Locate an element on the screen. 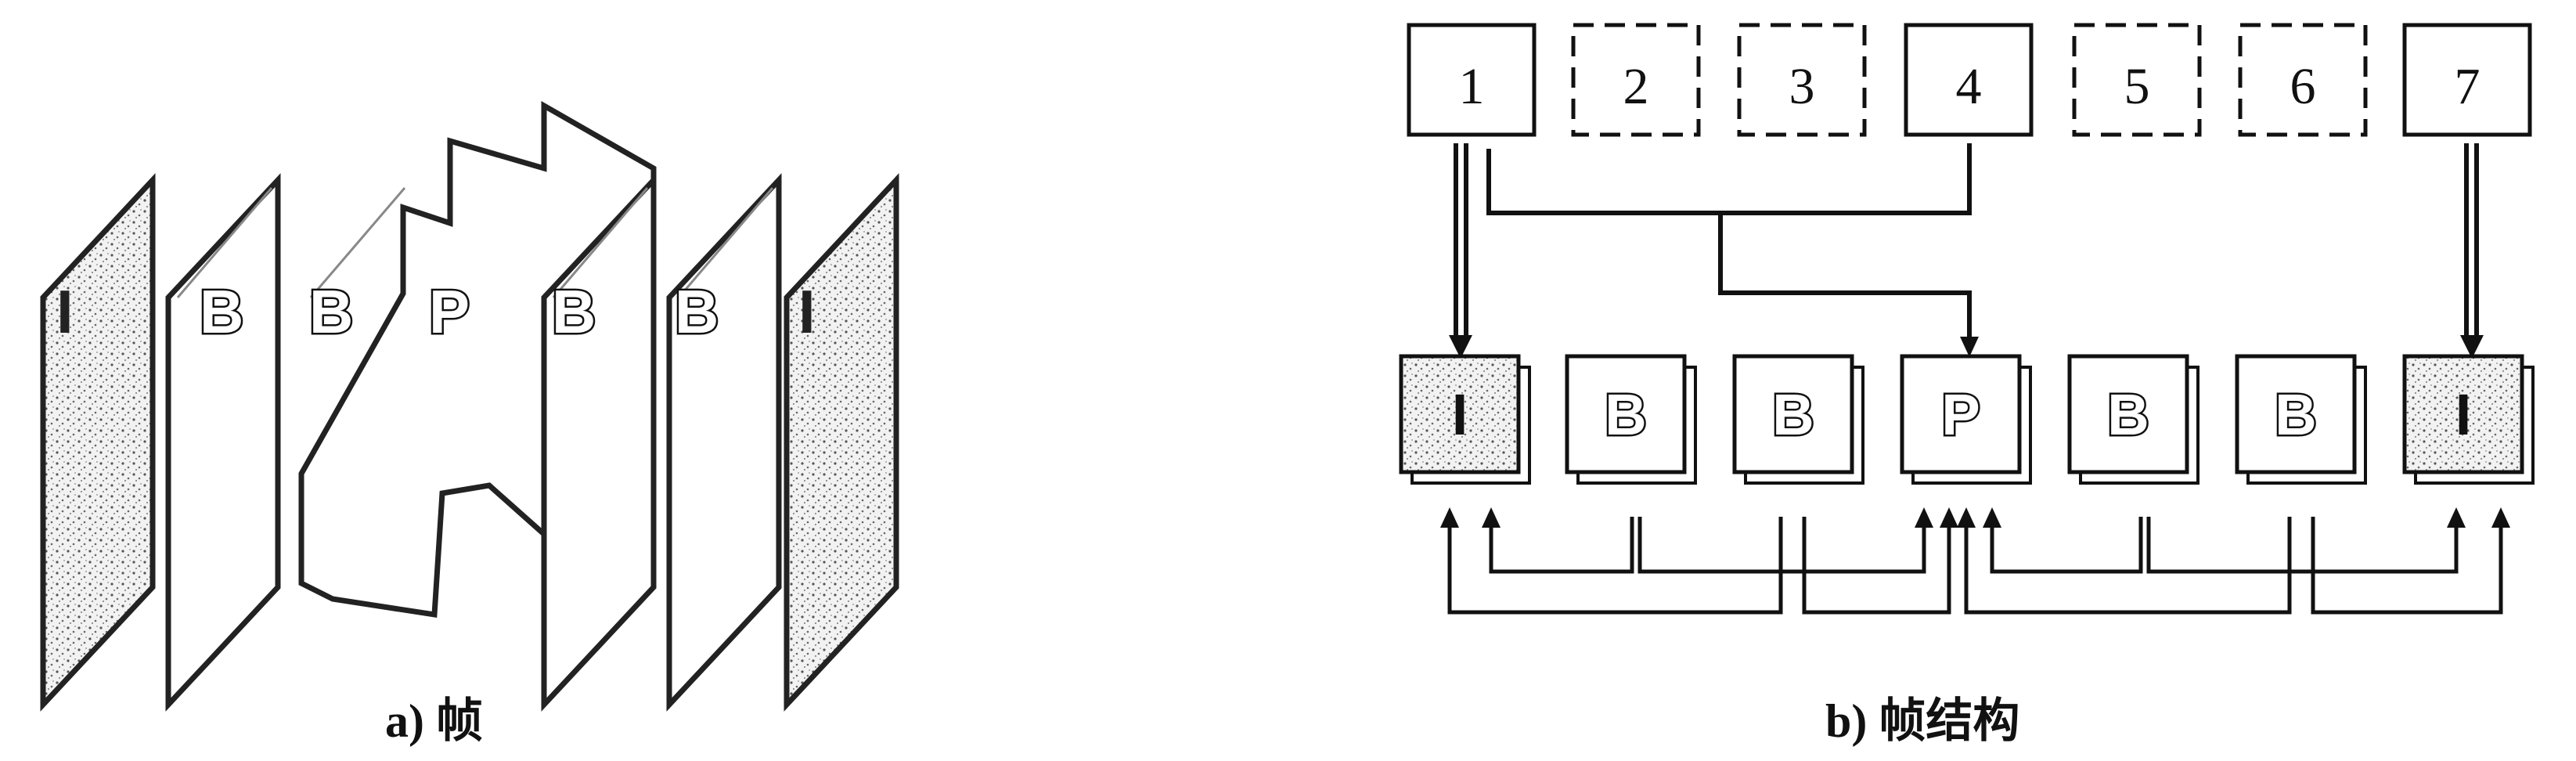 Image resolution: width=2576 pixels, height=761 pixels. b5-ref-p is located at coordinates (2128, 566).